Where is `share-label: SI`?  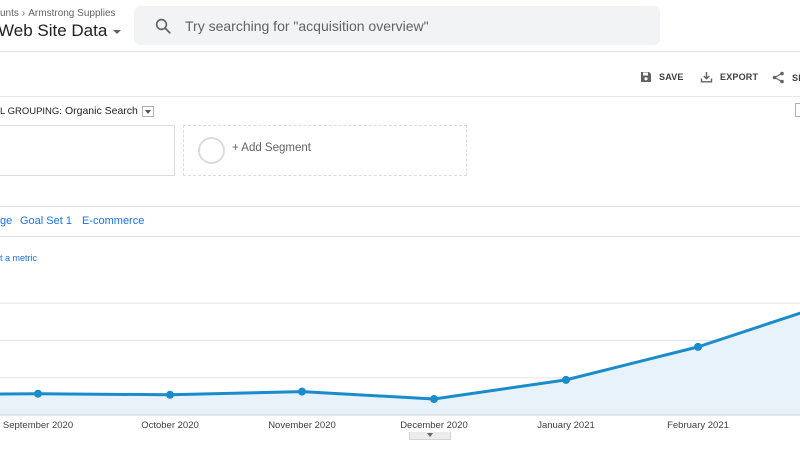 share-label: SI is located at coordinates (796, 77).